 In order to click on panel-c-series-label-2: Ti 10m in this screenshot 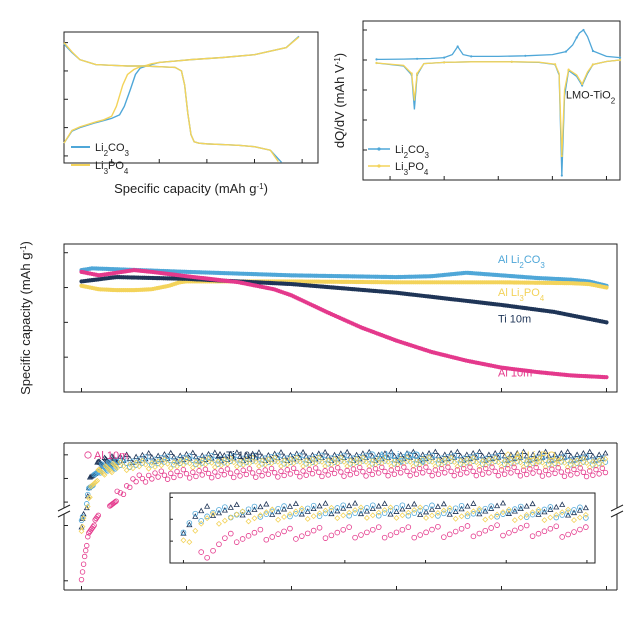, I will do `click(514, 319)`.